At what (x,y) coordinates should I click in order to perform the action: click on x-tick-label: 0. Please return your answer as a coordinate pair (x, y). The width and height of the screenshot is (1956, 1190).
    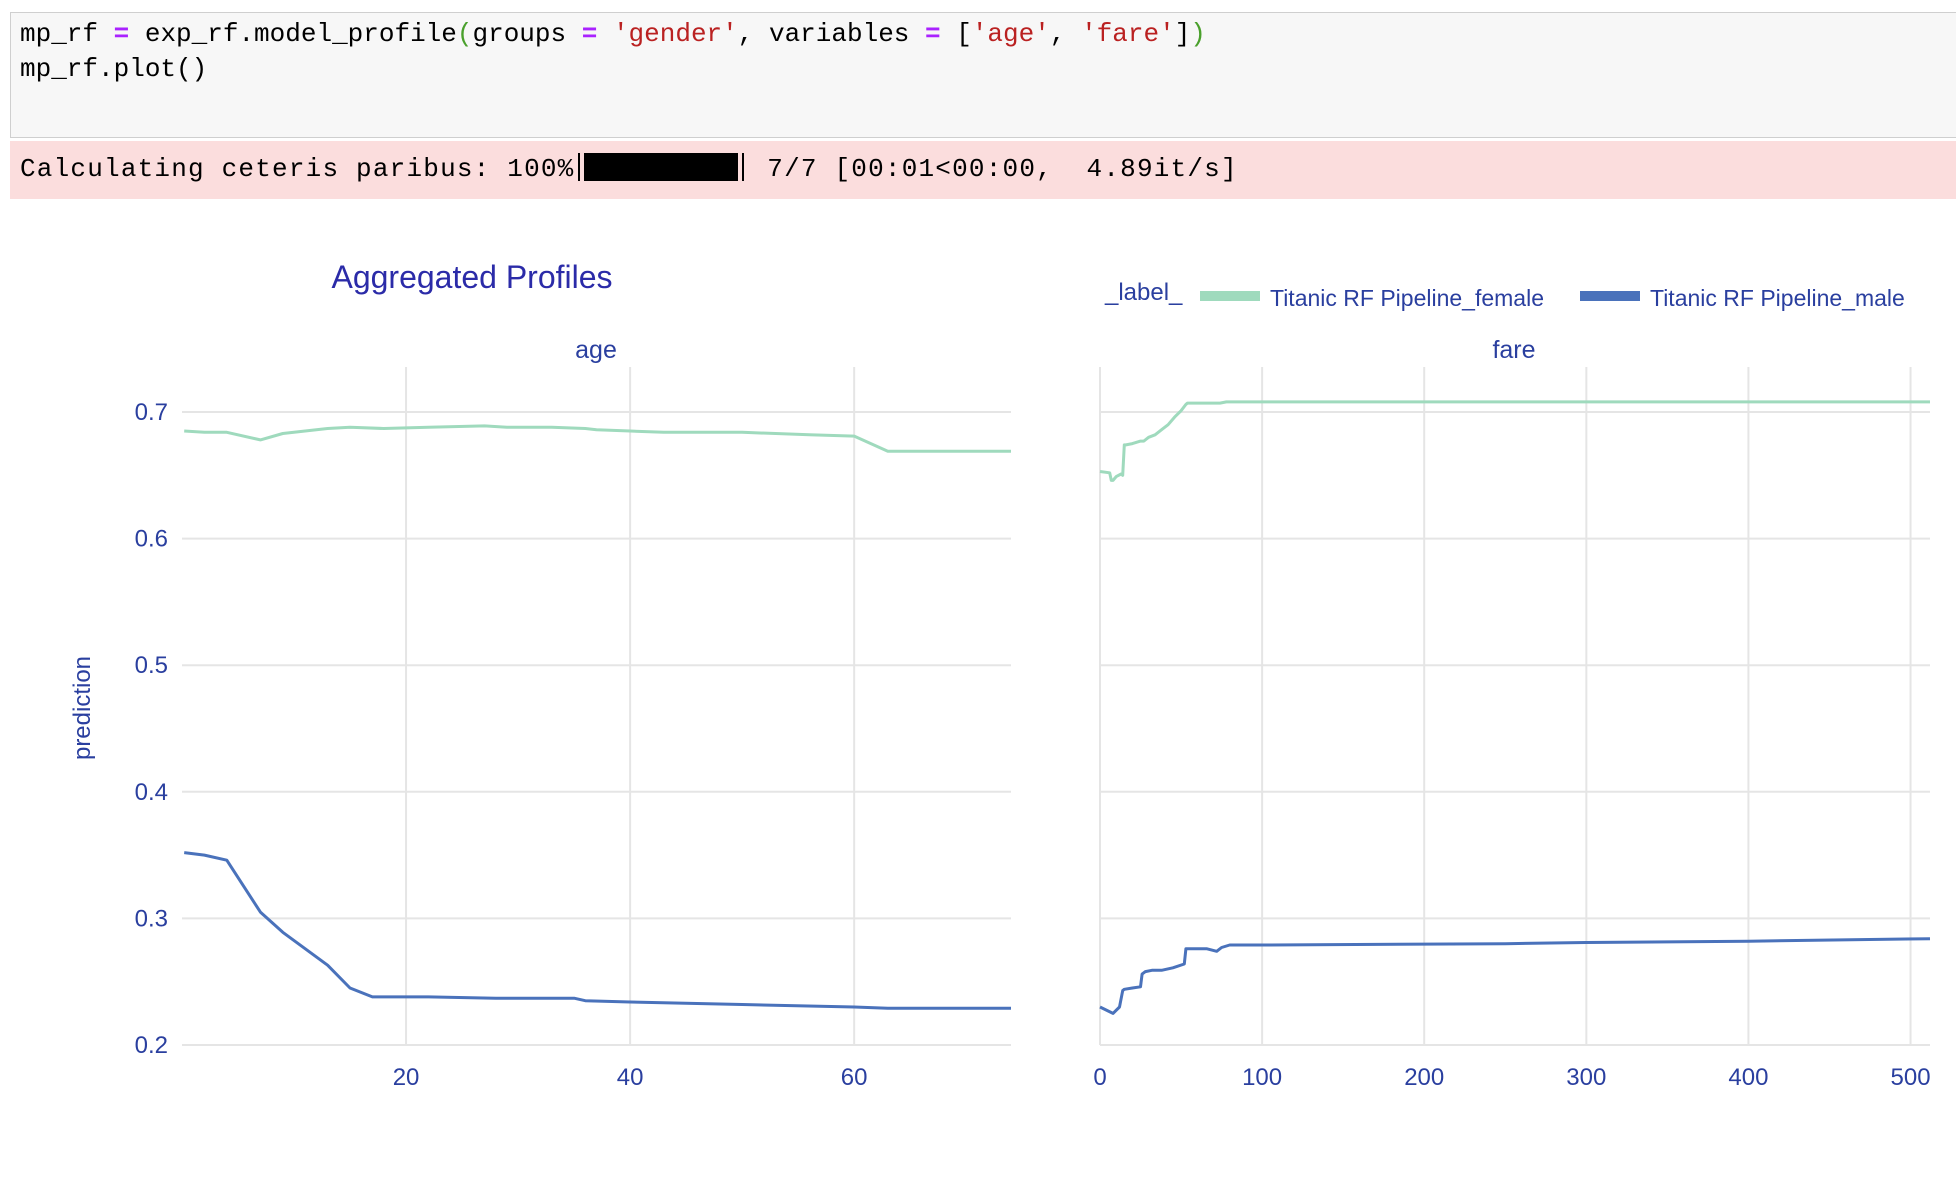
    Looking at the image, I should click on (1099, 1077).